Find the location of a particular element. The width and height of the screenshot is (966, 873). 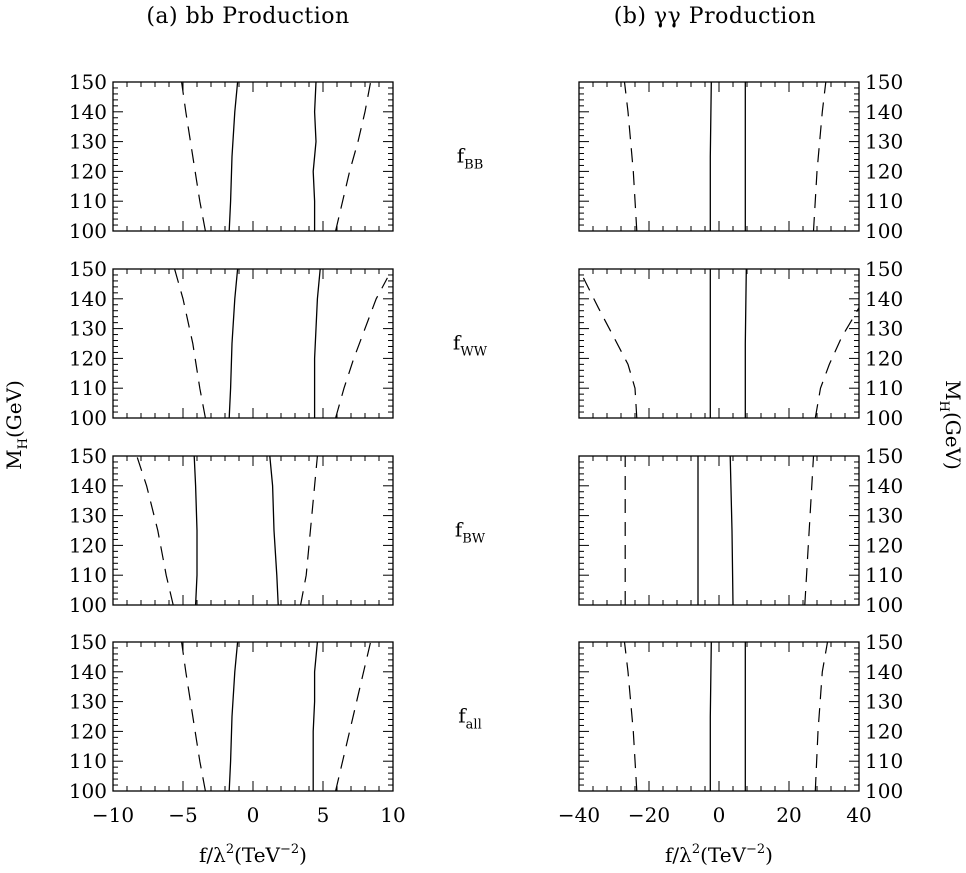

row-label-all: fall is located at coordinates (469, 718).